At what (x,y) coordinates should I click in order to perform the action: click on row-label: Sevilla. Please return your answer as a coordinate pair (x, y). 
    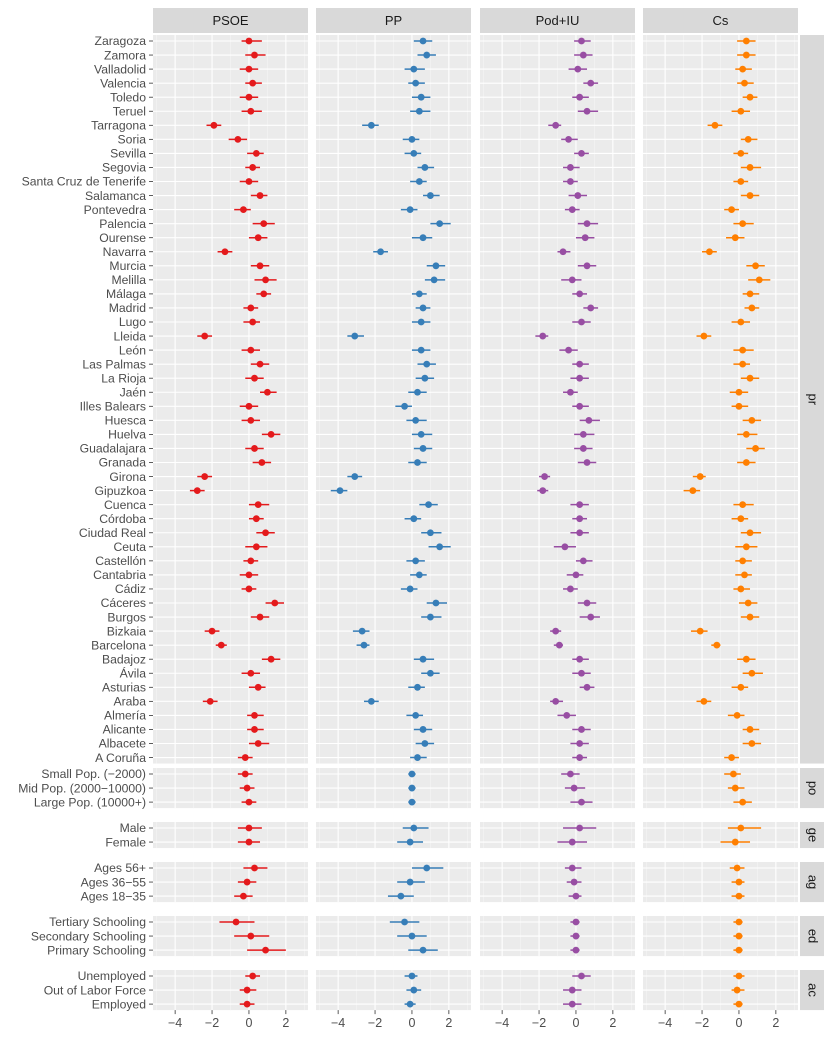
    Looking at the image, I should click on (128, 154).